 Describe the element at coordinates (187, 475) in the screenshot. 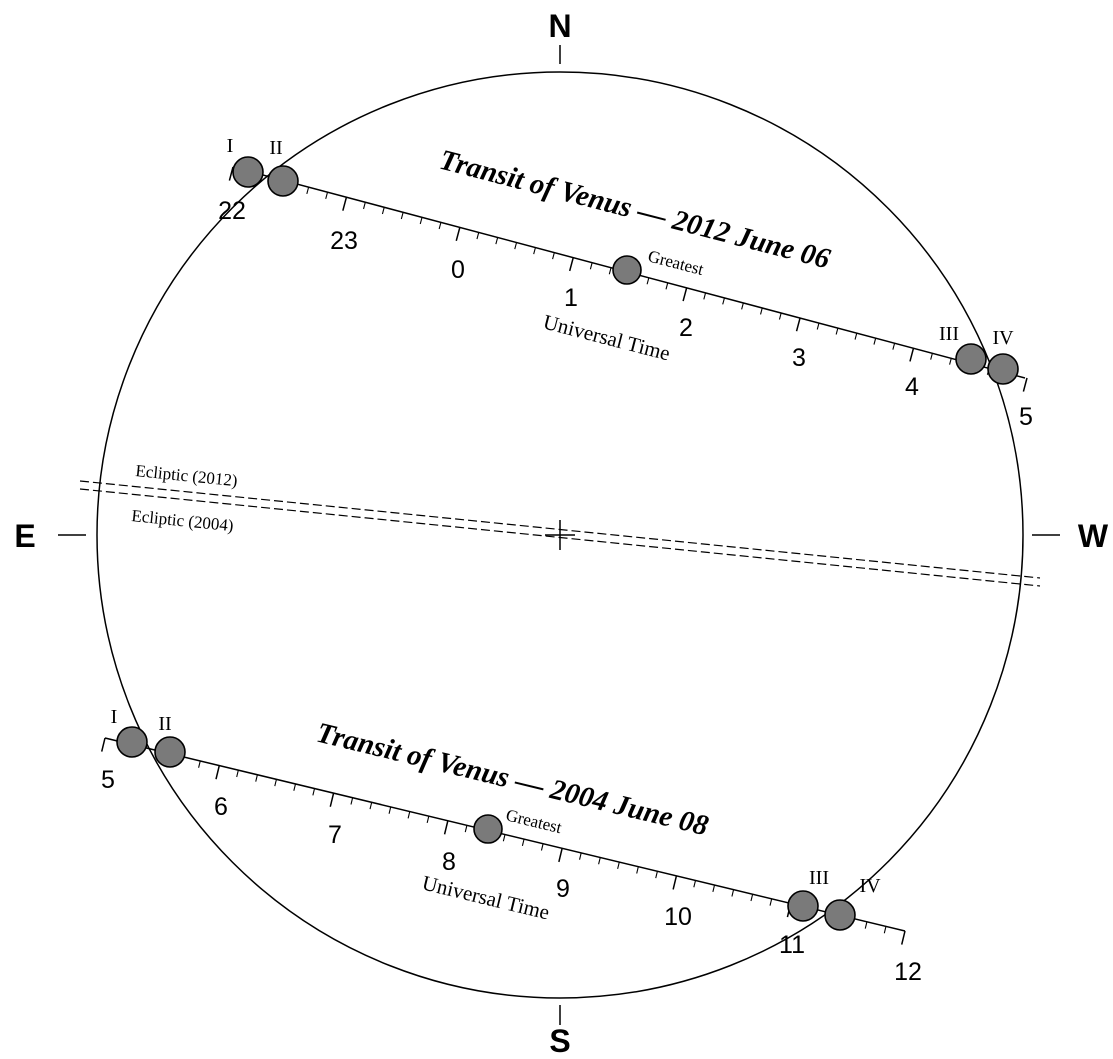

I see `ecliptic-2012-label: Ecliptic (2012)` at that location.